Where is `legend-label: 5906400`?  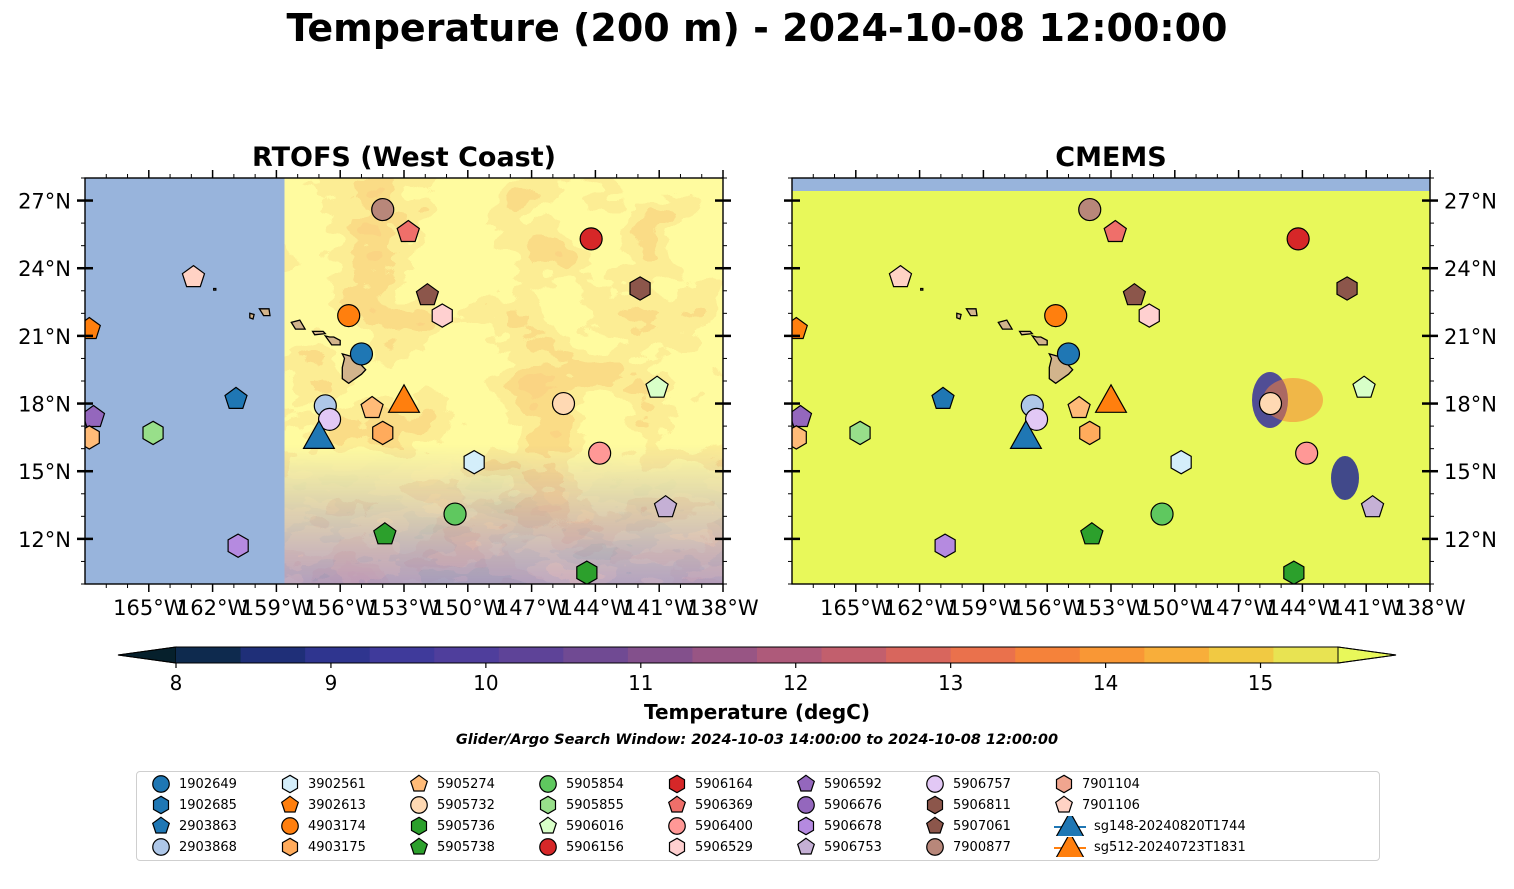
legend-label: 5906400 is located at coordinates (724, 826).